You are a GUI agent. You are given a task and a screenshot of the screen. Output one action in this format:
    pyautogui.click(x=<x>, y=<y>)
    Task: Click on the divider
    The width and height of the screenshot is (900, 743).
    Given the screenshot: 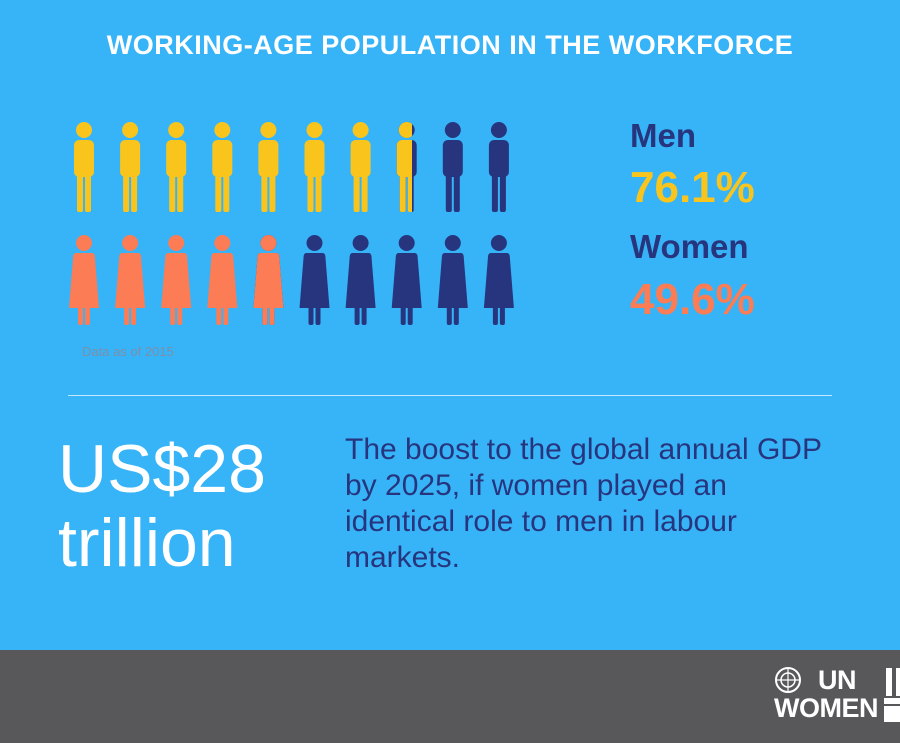 What is the action you would take?
    pyautogui.click(x=450, y=395)
    